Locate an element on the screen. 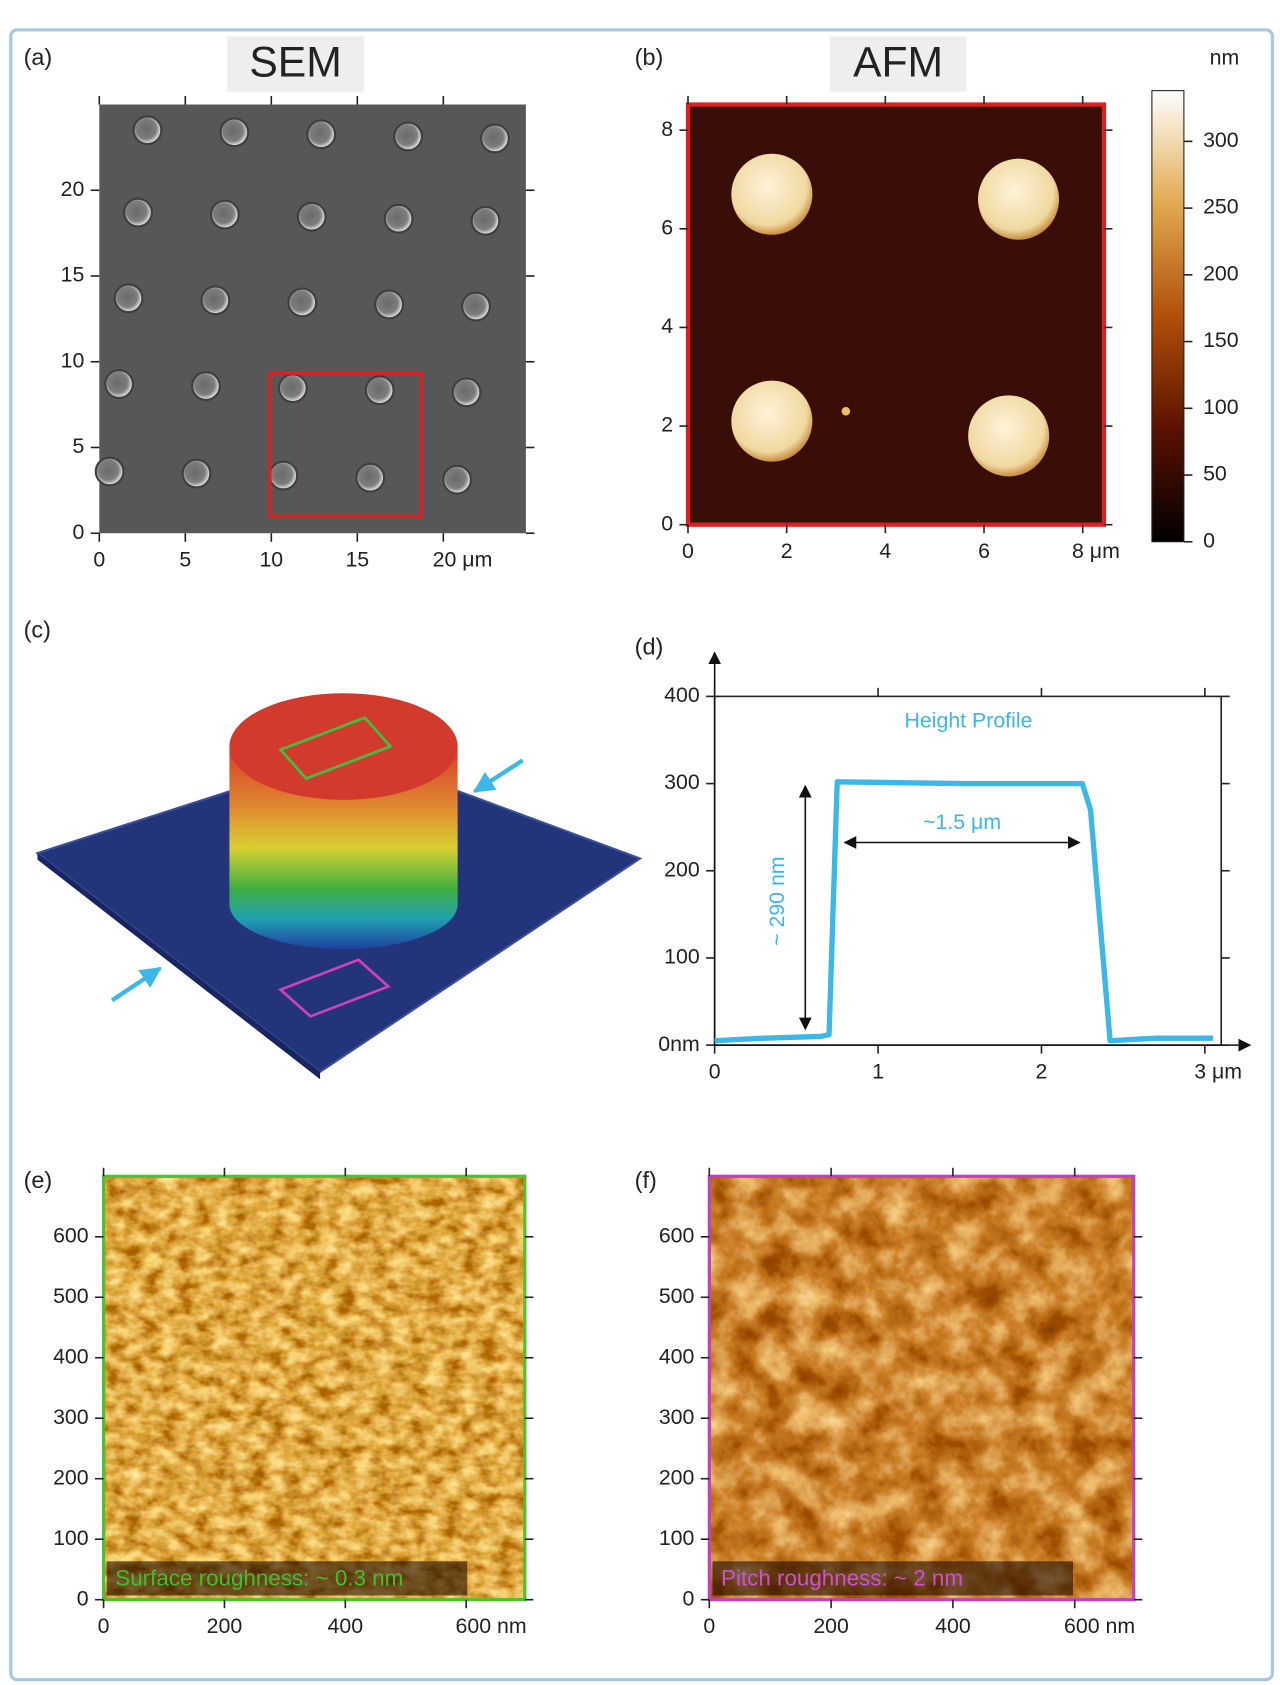 The width and height of the screenshot is (1280, 1685). colorbar-tick-label: 0 is located at coordinates (1209, 540).